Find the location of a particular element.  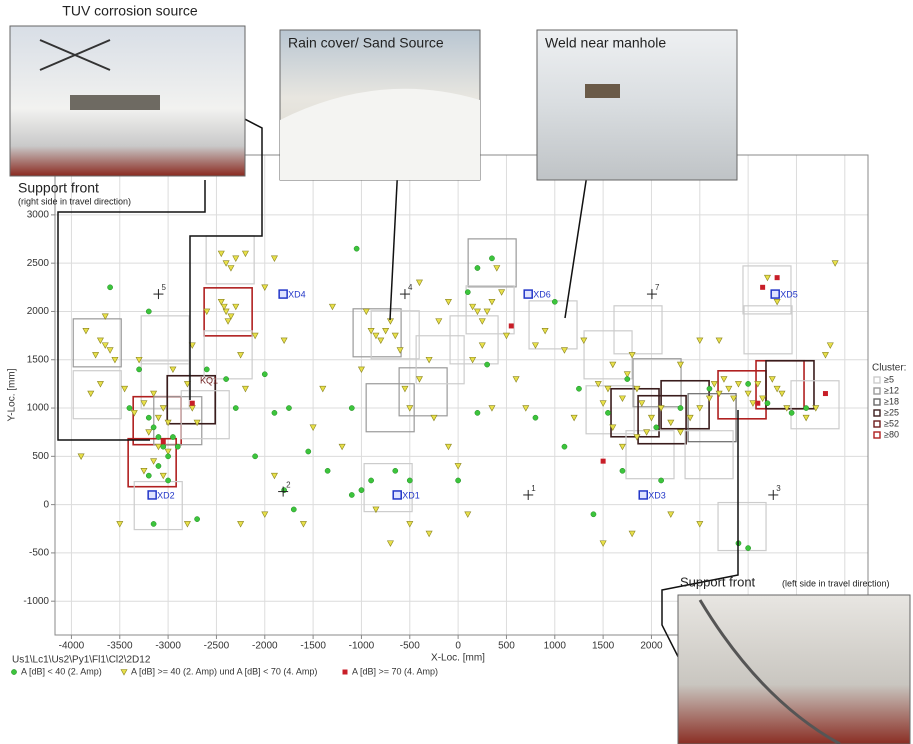

legend-label: ≥5 is located at coordinates (889, 379).